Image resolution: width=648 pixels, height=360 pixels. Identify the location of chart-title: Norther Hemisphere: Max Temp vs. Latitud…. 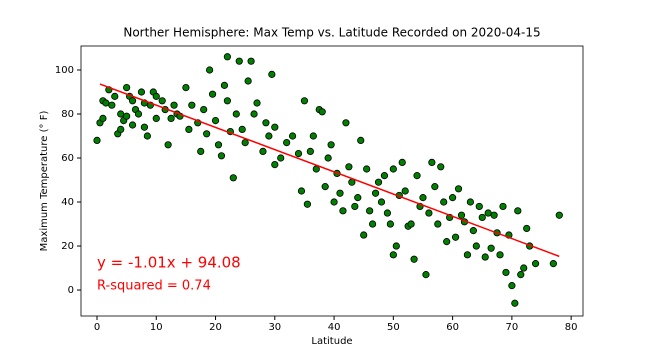
(331, 33).